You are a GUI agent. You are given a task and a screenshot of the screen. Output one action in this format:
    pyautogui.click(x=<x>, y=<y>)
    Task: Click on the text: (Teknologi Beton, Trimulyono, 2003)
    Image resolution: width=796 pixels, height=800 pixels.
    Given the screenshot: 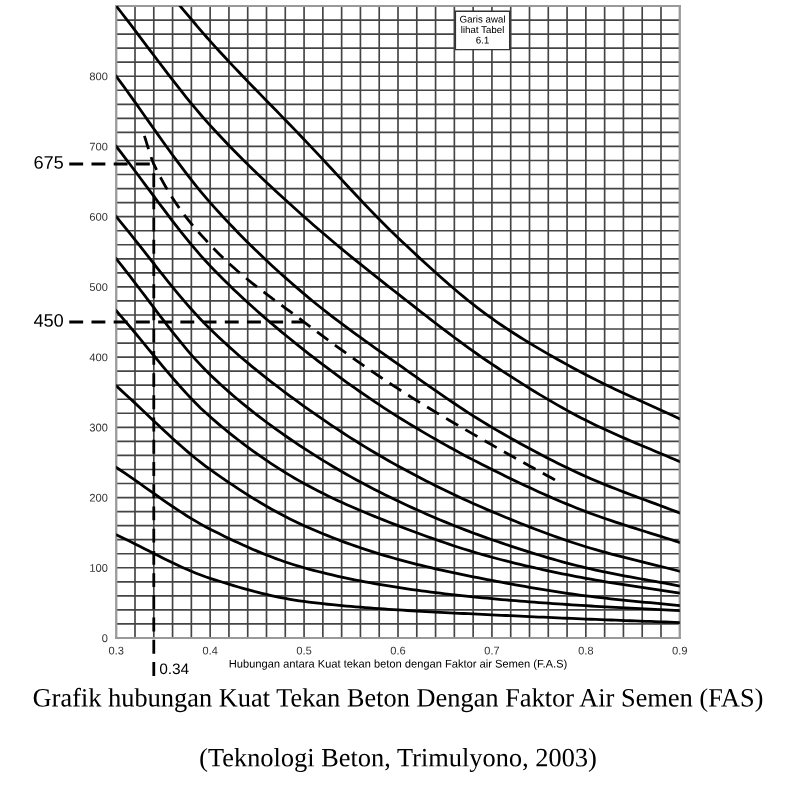 What is the action you would take?
    pyautogui.click(x=398, y=760)
    